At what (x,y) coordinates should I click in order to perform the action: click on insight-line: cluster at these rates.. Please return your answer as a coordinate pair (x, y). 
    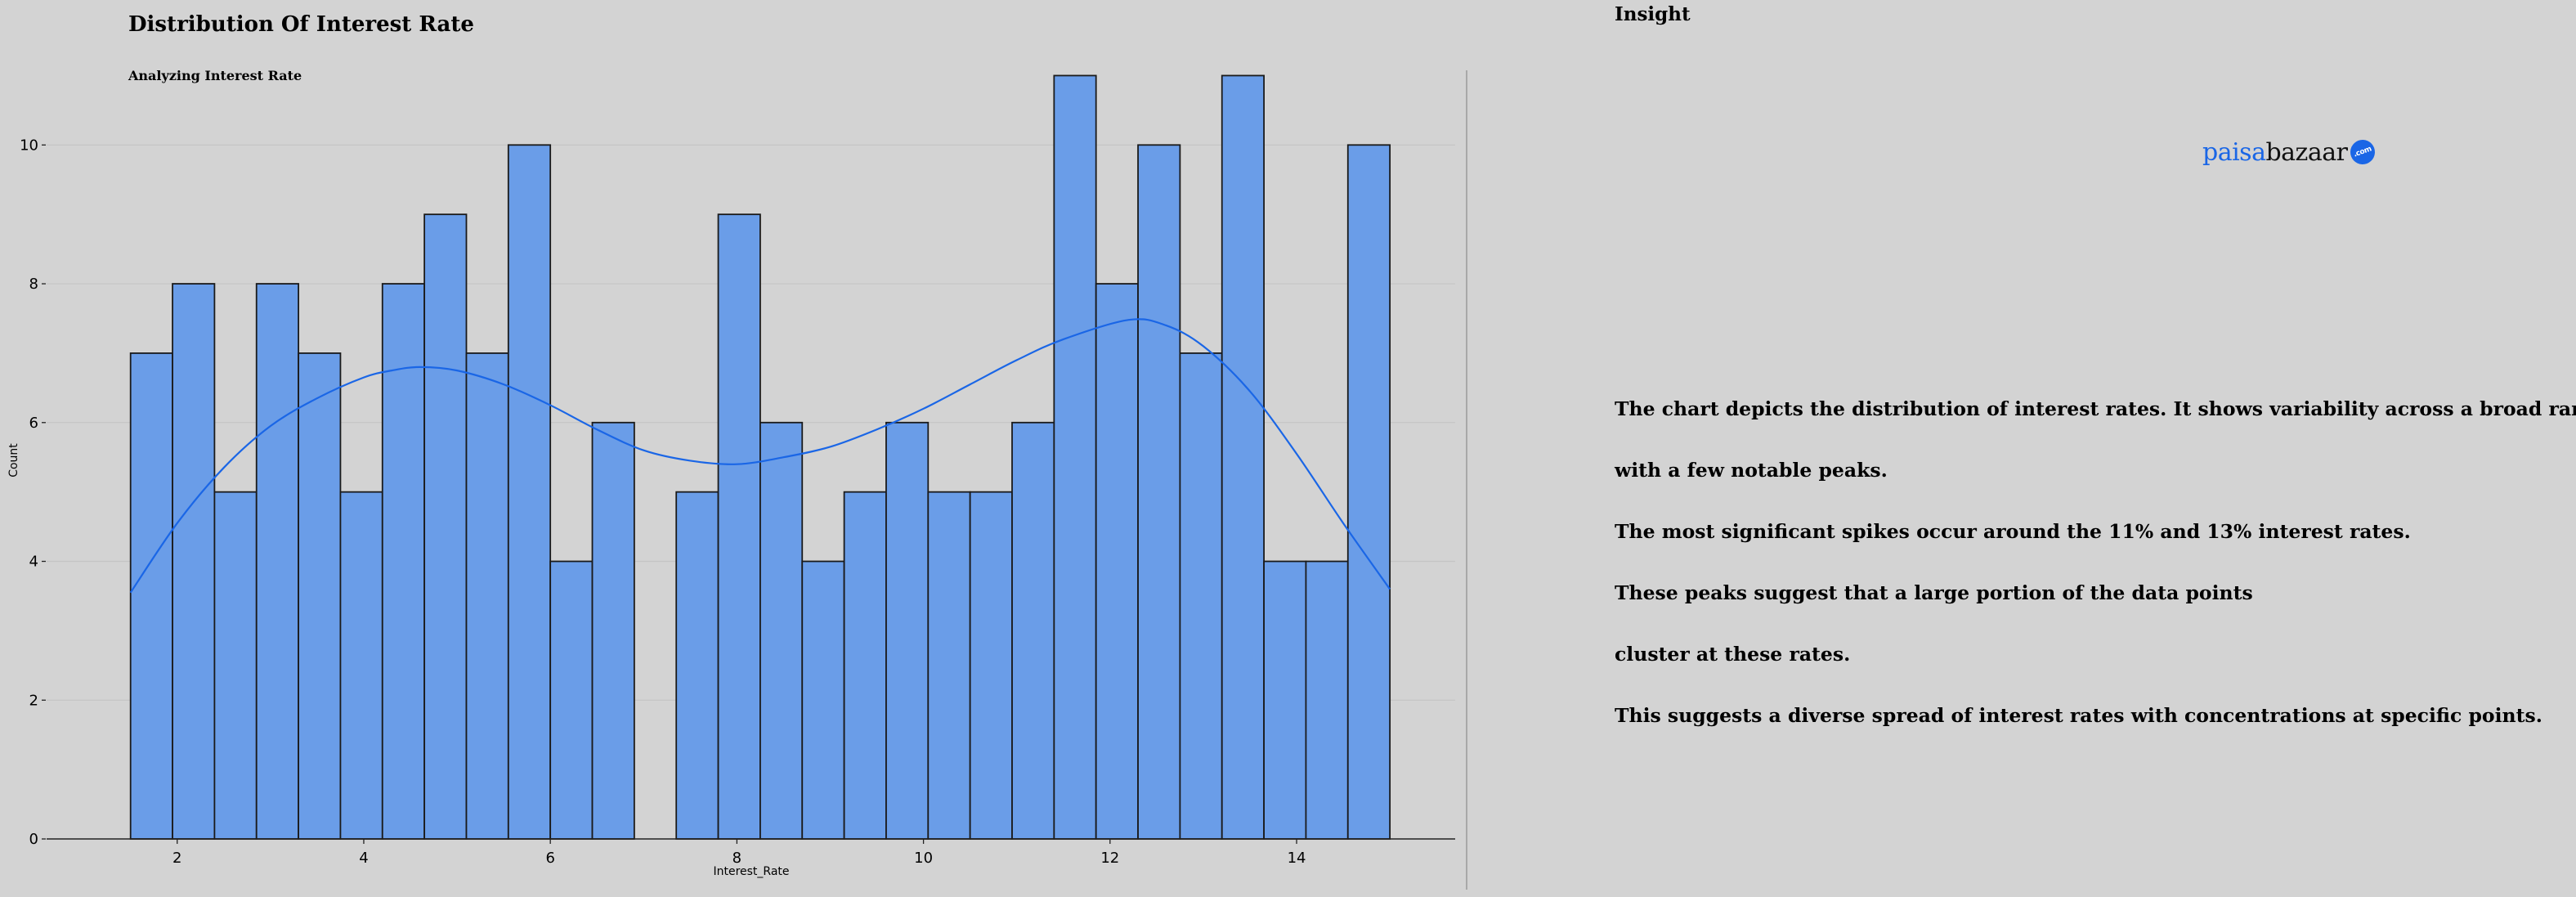
    Looking at the image, I should click on (1733, 654).